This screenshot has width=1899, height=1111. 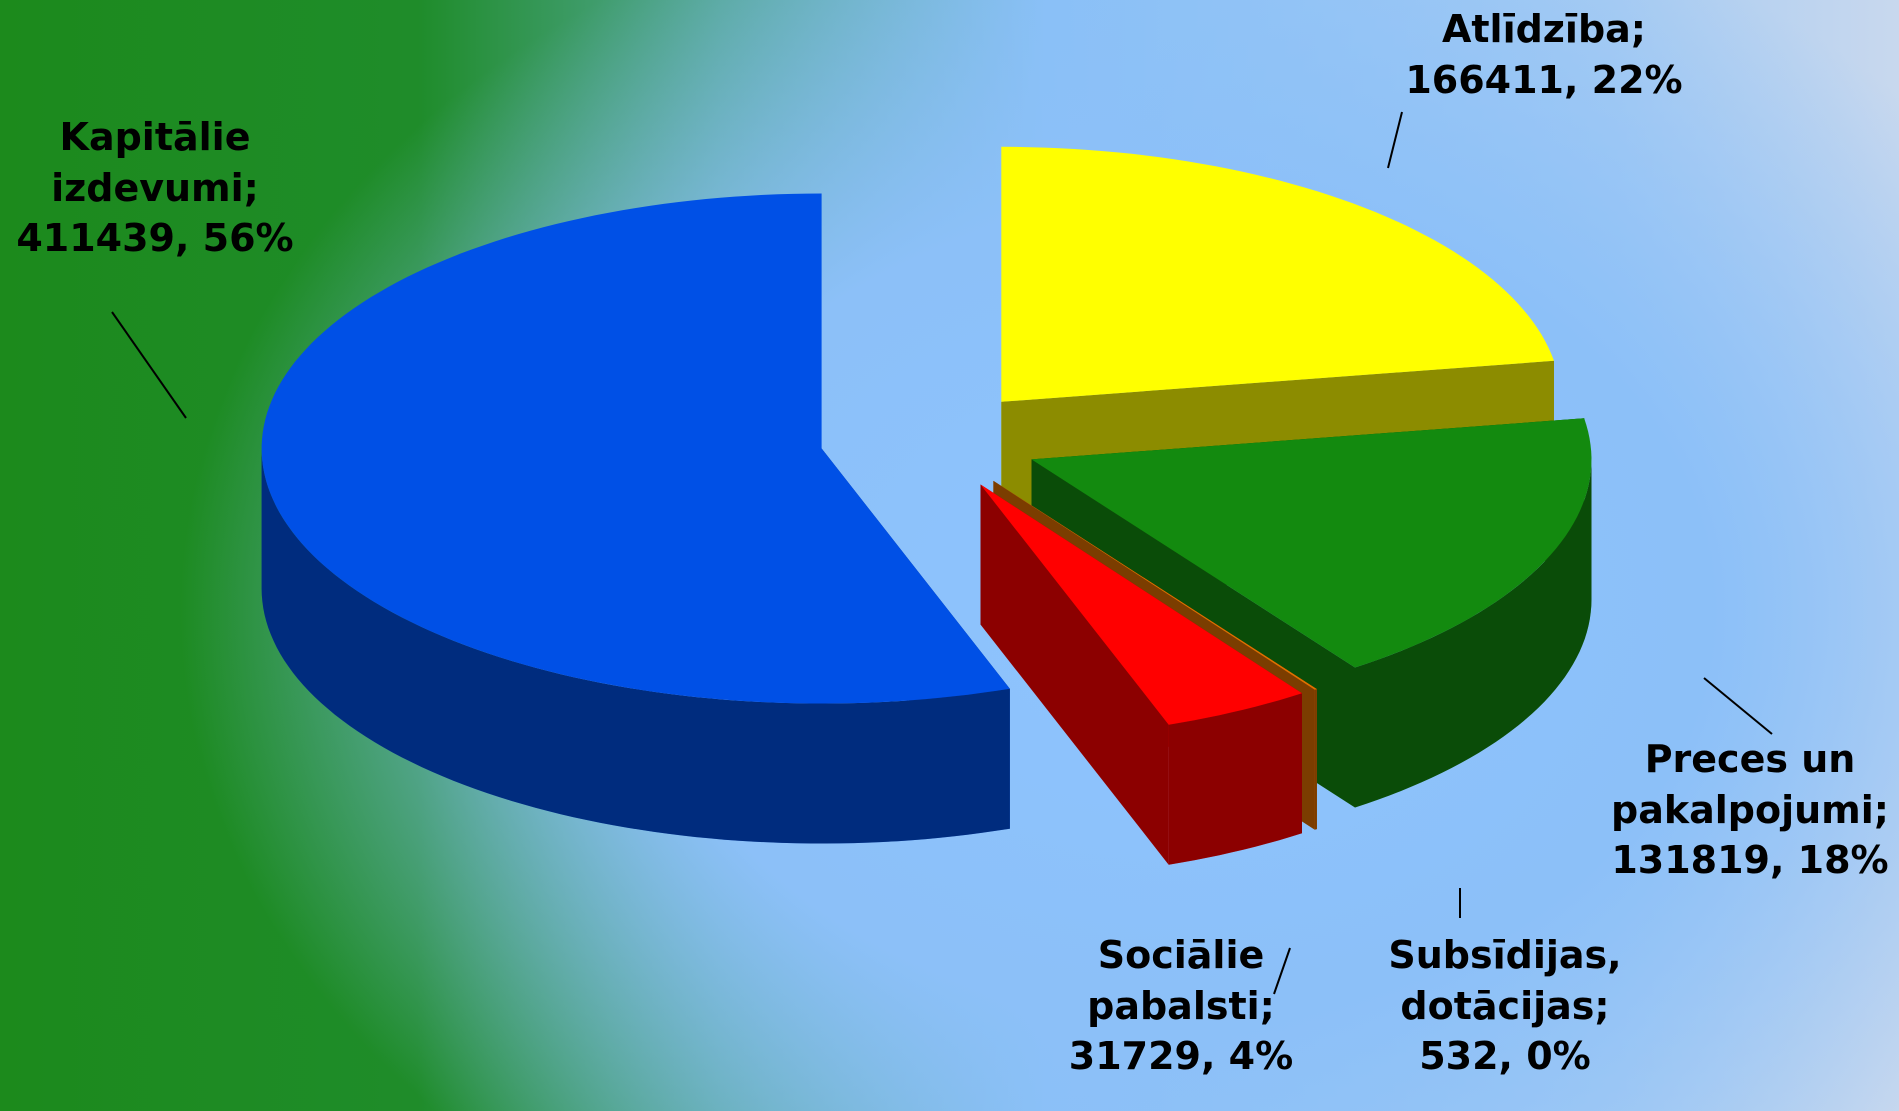 What do you see at coordinates (1505, 1056) in the screenshot?
I see `slice-value: 532, 0%` at bounding box center [1505, 1056].